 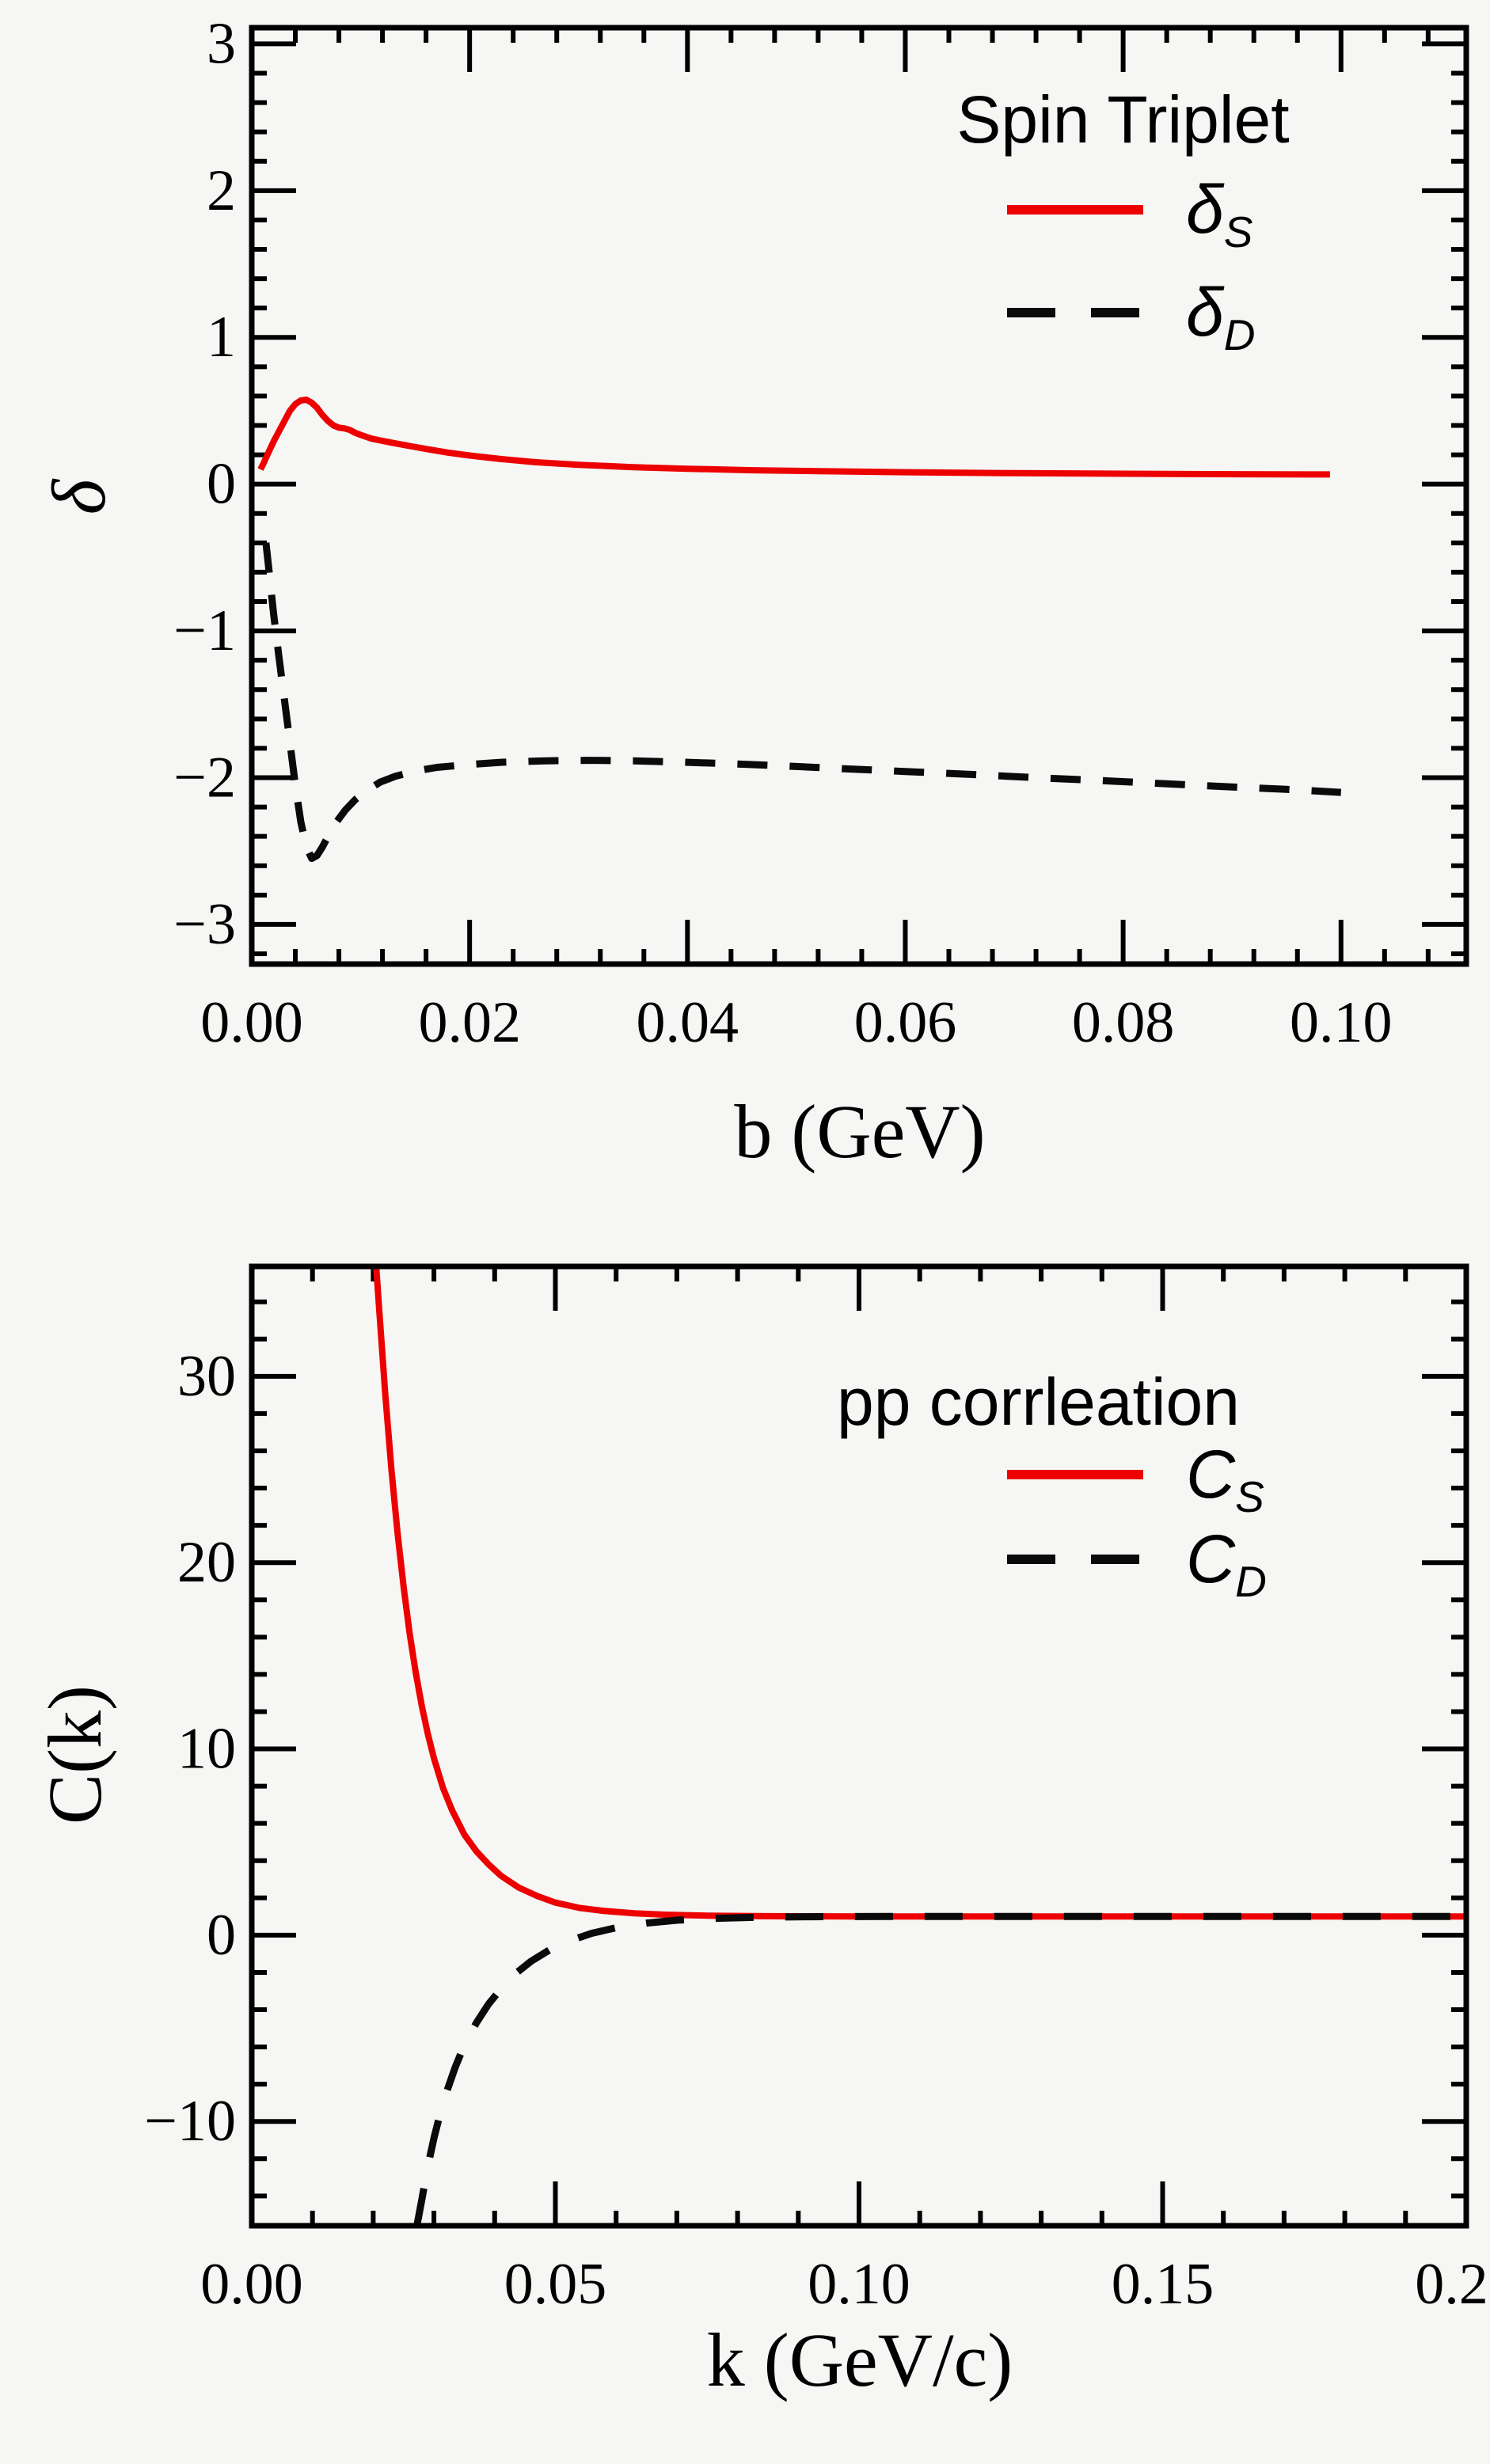 What do you see at coordinates (204, 925) in the screenshot?
I see `svg-text: −3` at bounding box center [204, 925].